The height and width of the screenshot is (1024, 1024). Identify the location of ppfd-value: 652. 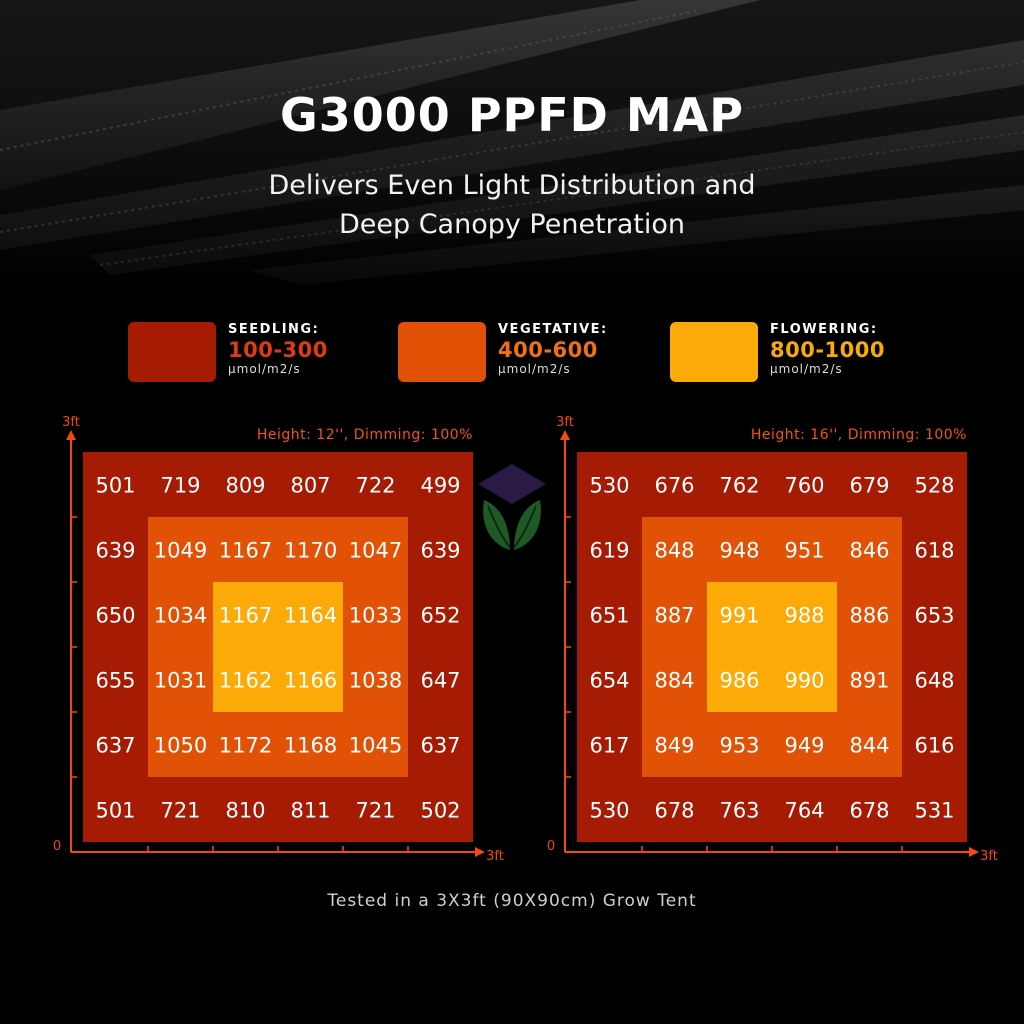
(440, 616).